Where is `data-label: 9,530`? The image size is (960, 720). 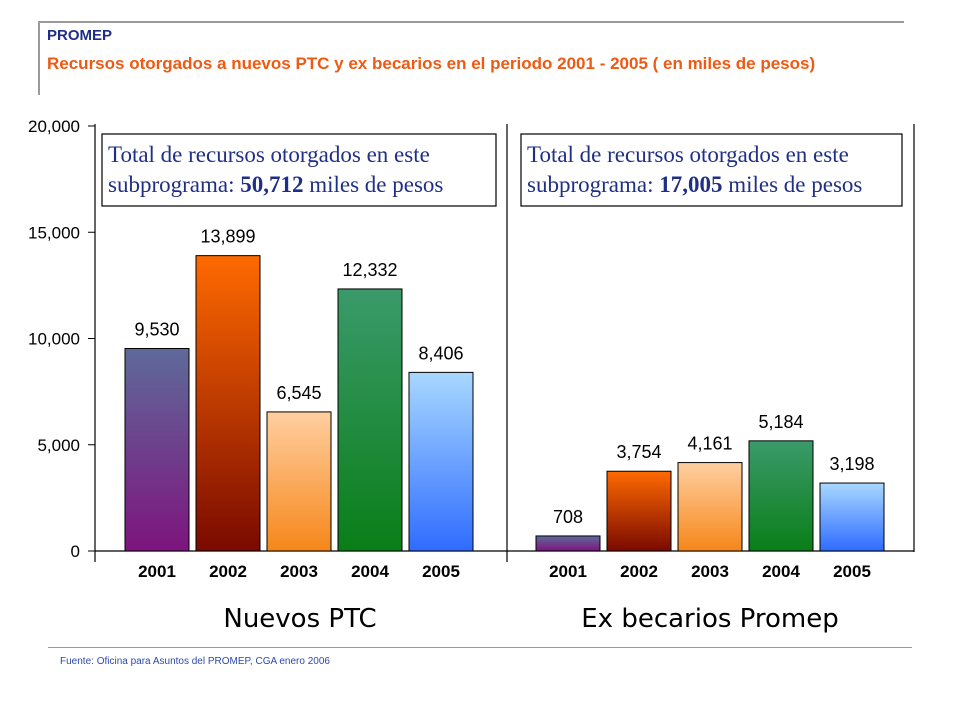
data-label: 9,530 is located at coordinates (156, 329).